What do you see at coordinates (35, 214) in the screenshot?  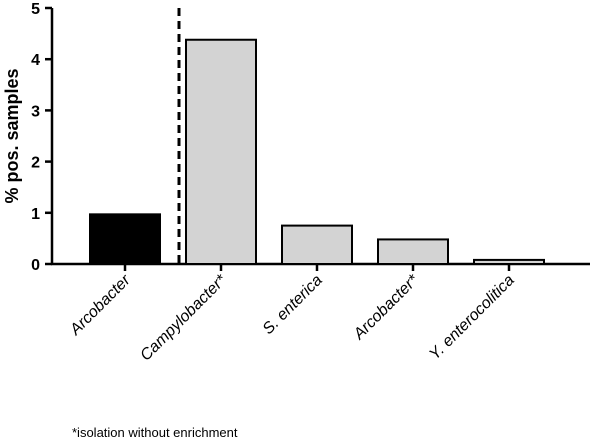 I see `y-tick-label: 1` at bounding box center [35, 214].